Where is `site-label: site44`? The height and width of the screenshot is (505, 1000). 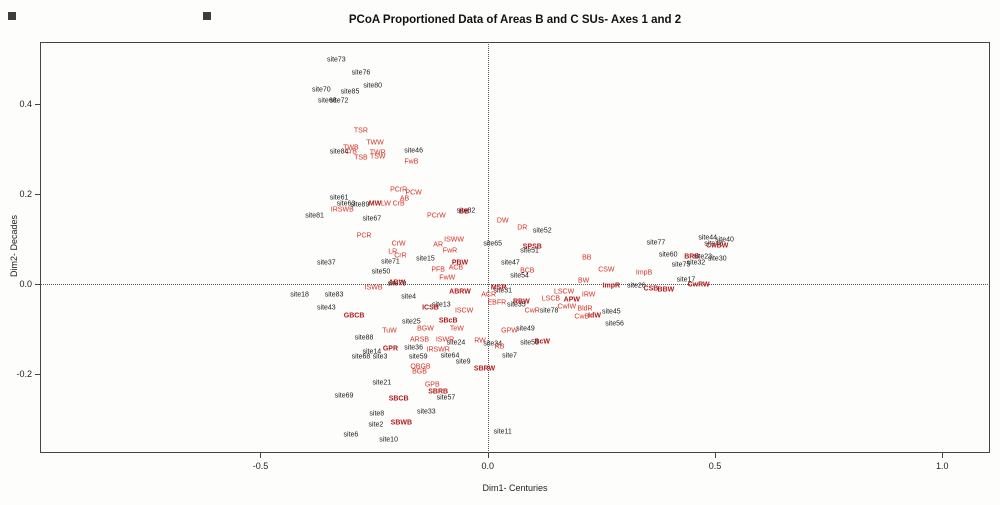
site-label: site44 is located at coordinates (708, 238).